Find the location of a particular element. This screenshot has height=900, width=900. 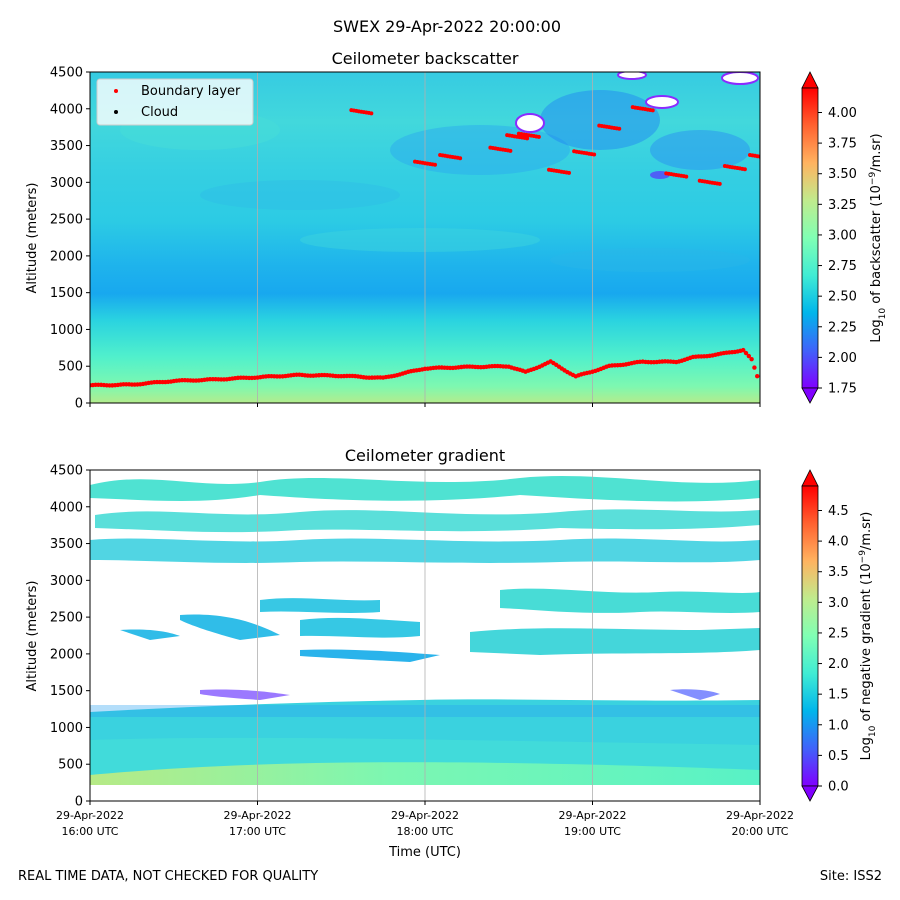

colorbar-tick-label: 3.0 is located at coordinates (838, 603).